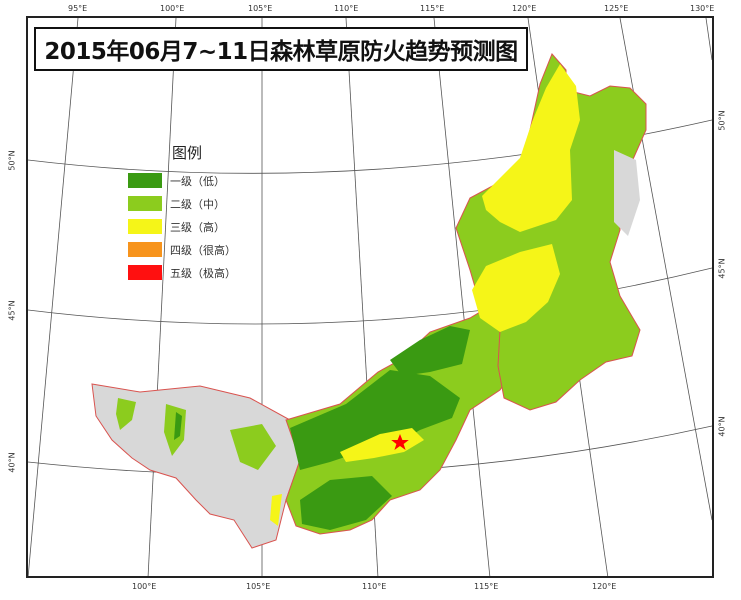 This screenshot has width=741, height=600. What do you see at coordinates (375, 420) in the screenshot?
I see `central-dark-green` at bounding box center [375, 420].